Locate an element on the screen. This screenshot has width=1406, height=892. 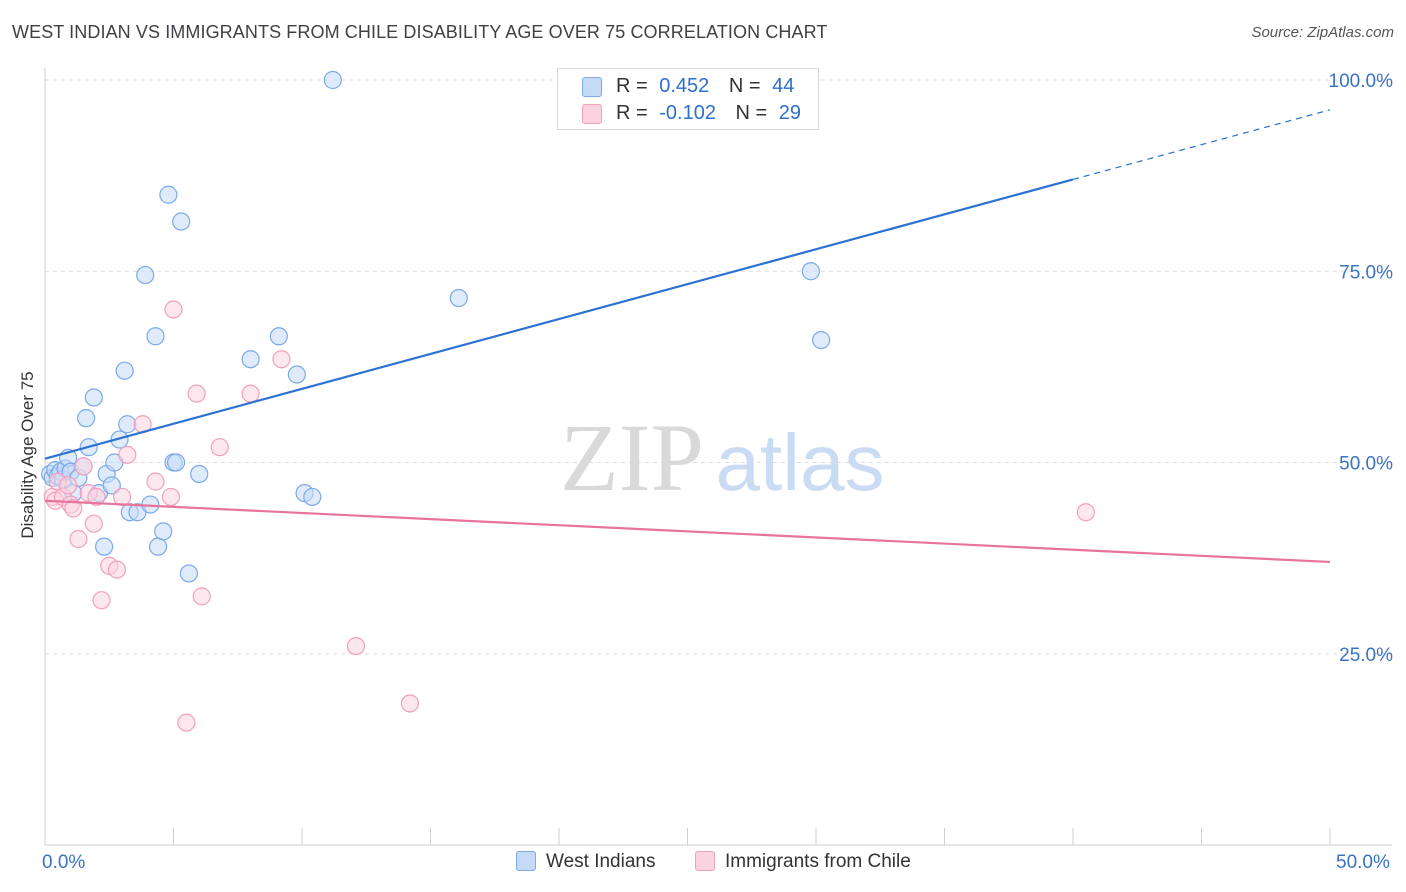
y-tick-label: 50.0% is located at coordinates (1366, 464).